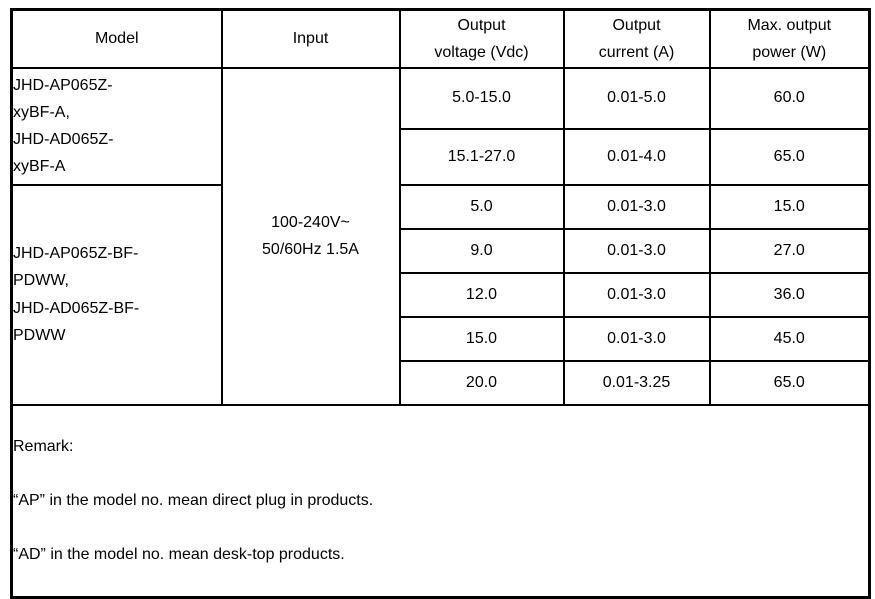  I want to click on output-current-cell: 0.01-5.0, so click(636, 98).